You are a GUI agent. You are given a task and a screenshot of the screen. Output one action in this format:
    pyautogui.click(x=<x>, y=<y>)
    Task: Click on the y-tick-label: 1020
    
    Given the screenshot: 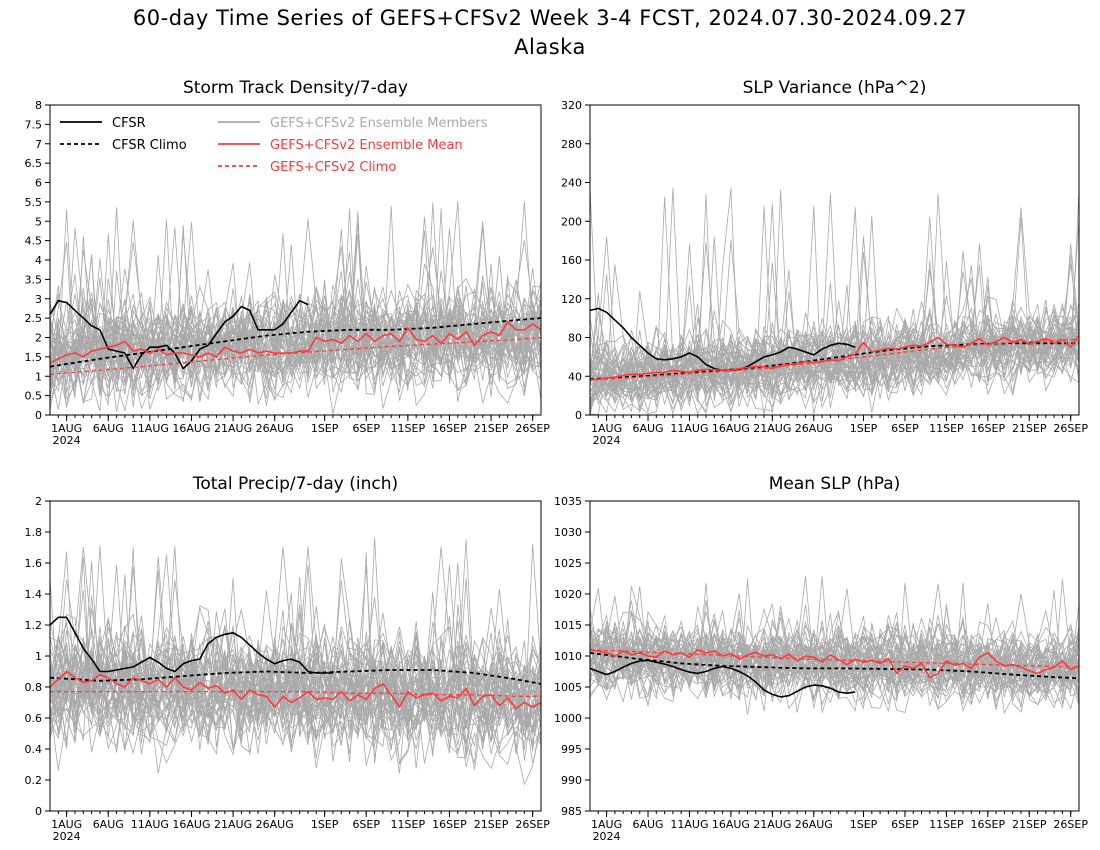 What is the action you would take?
    pyautogui.click(x=568, y=594)
    